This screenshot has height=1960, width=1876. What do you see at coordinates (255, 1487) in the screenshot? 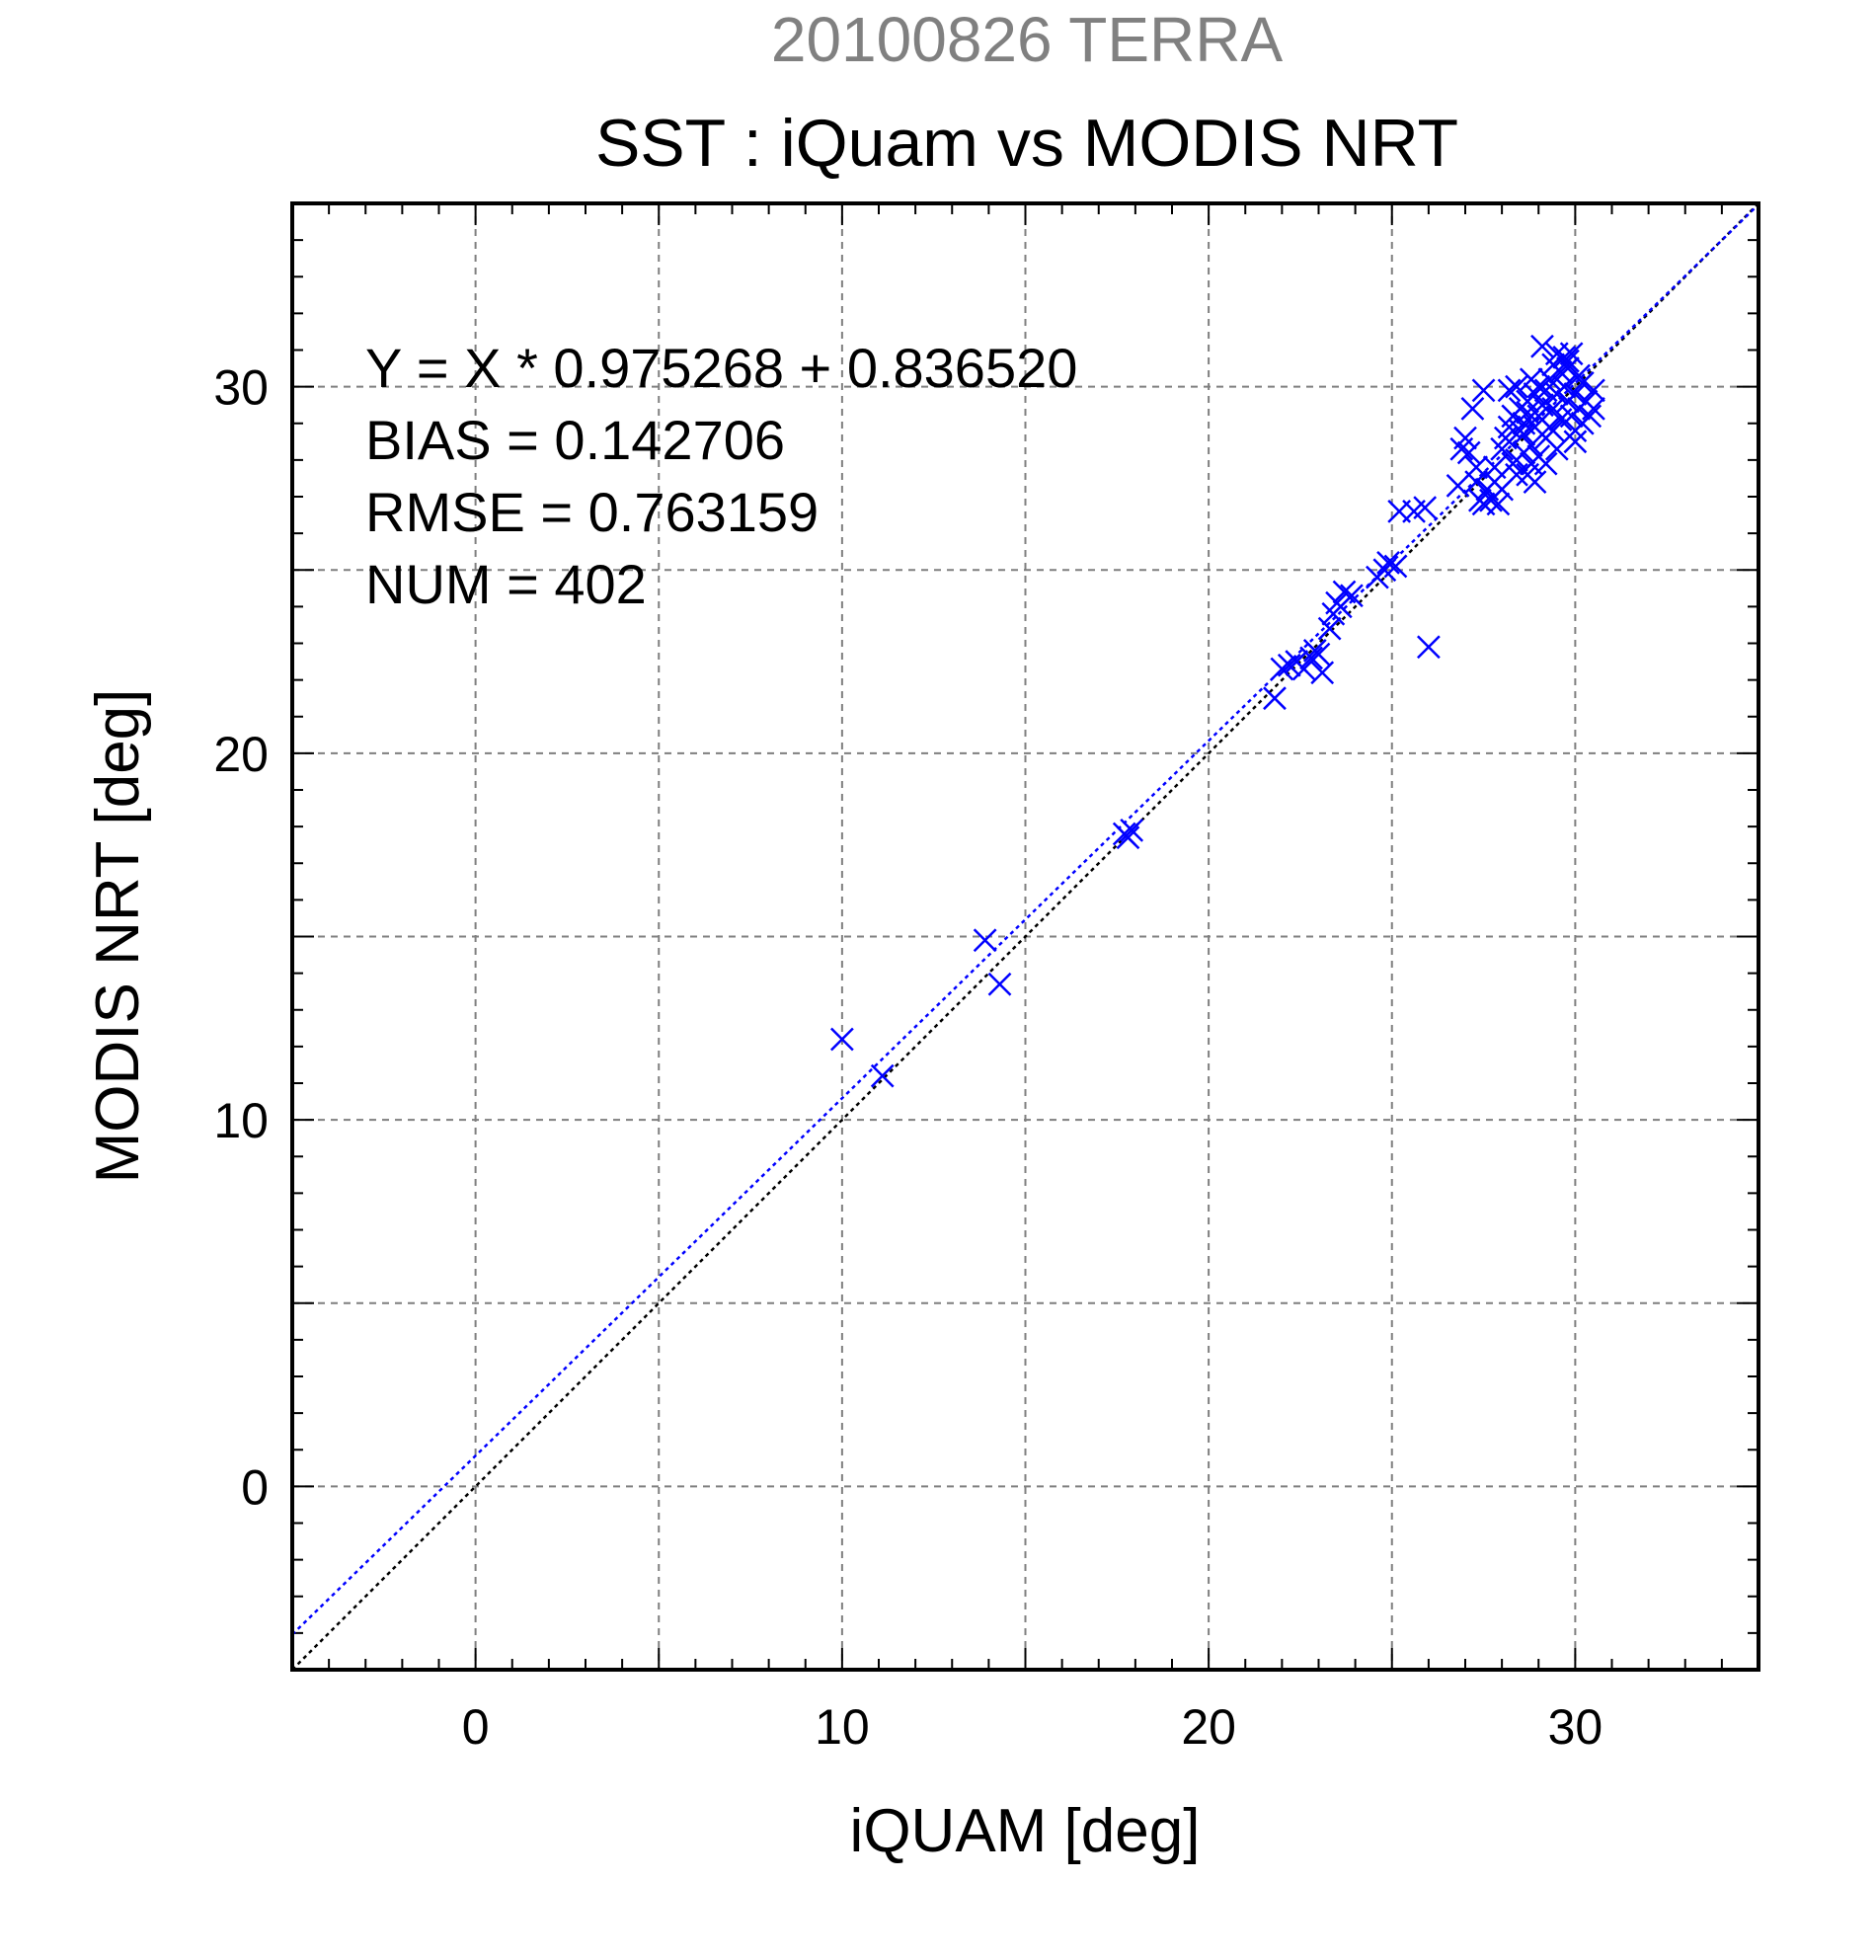
I see `y-tick-label: 0` at bounding box center [255, 1487].